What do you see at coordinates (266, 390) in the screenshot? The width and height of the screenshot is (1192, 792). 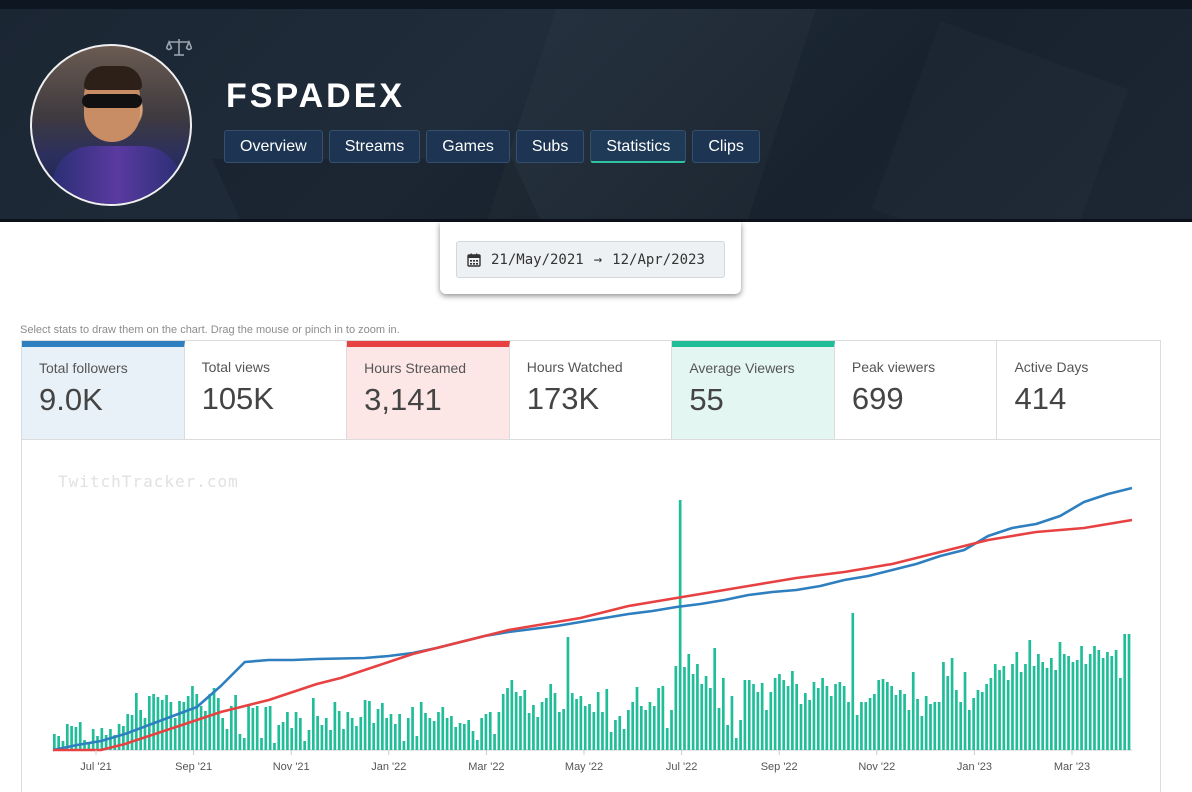 I see `stat-total-views: Total views 105K` at bounding box center [266, 390].